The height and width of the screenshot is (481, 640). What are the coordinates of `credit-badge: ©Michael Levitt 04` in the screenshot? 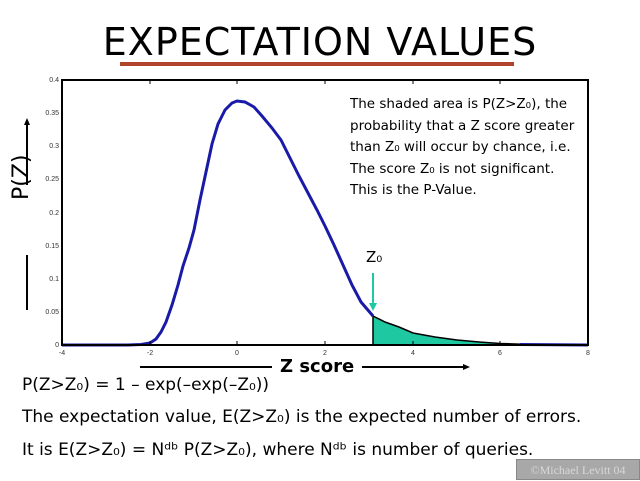 It's located at (578, 469).